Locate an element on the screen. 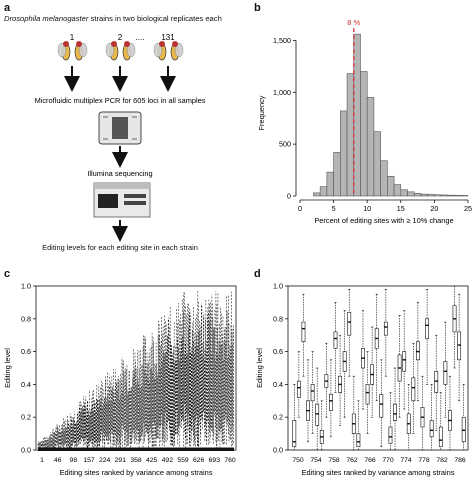  x-tick-label: 157 is located at coordinates (89, 460).